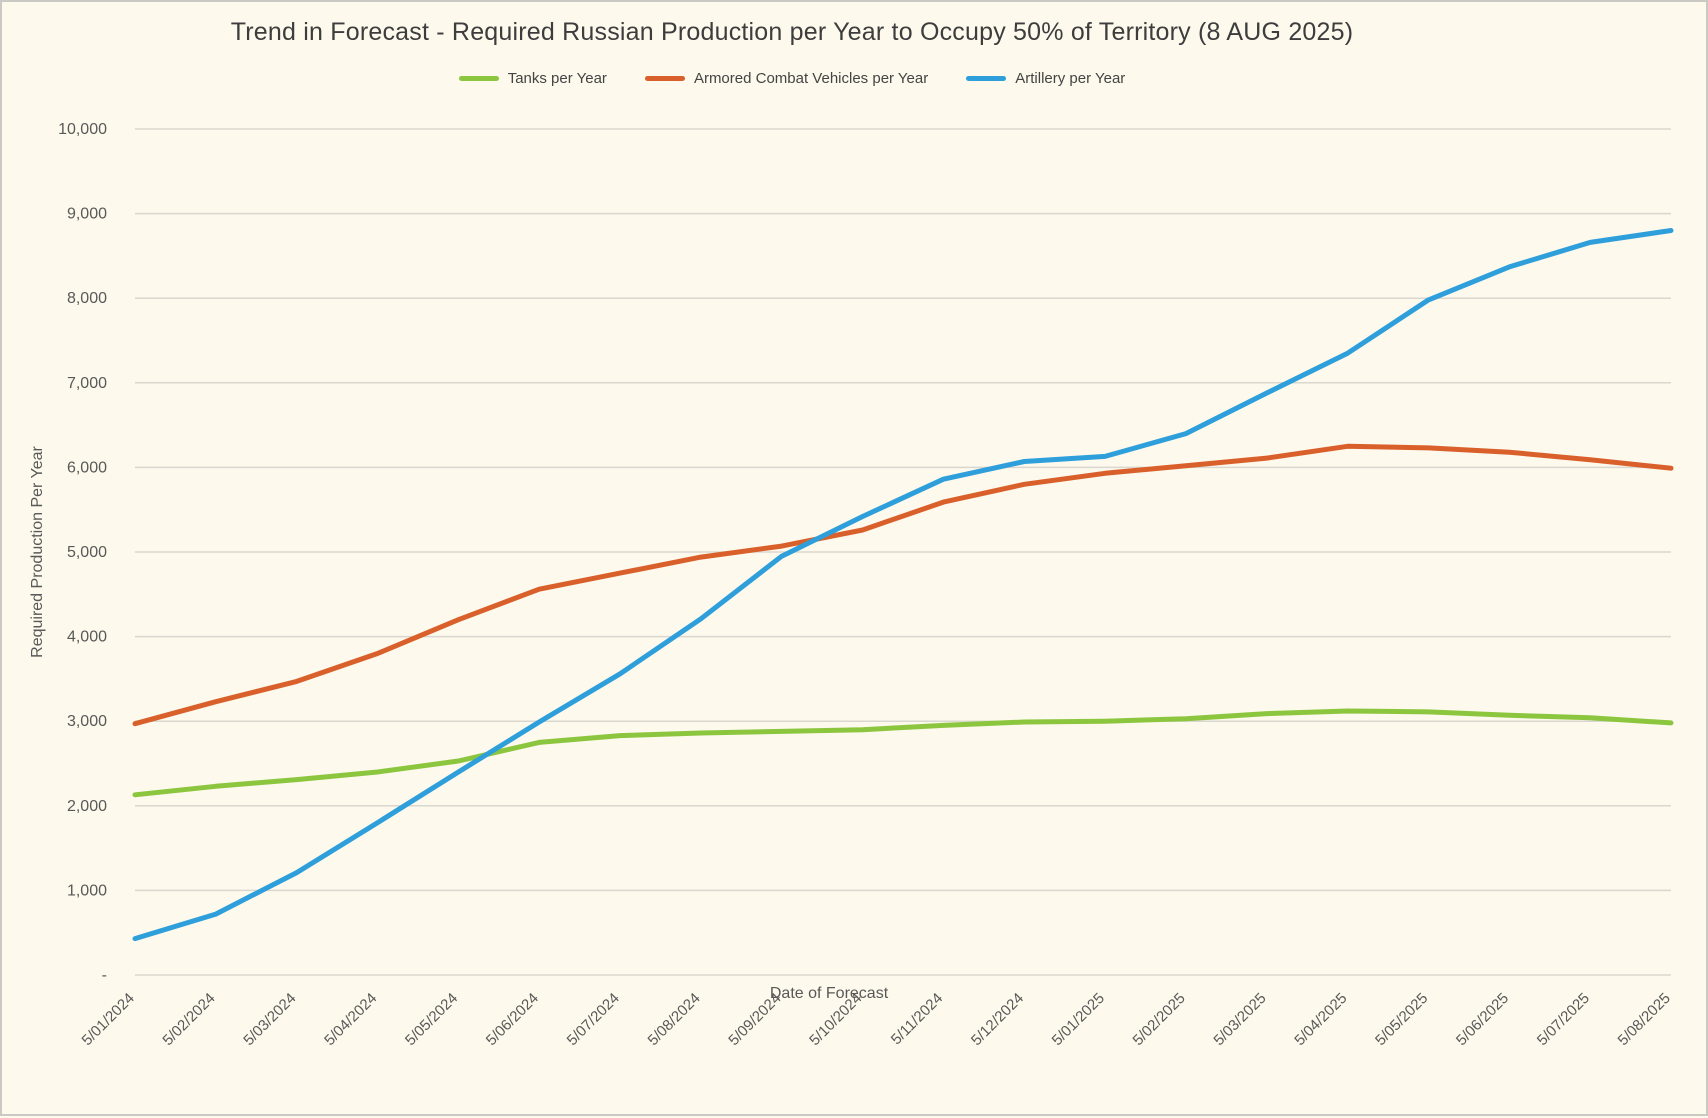 The width and height of the screenshot is (1708, 1118). What do you see at coordinates (87, 467) in the screenshot?
I see `y-tick-label: 6,000` at bounding box center [87, 467].